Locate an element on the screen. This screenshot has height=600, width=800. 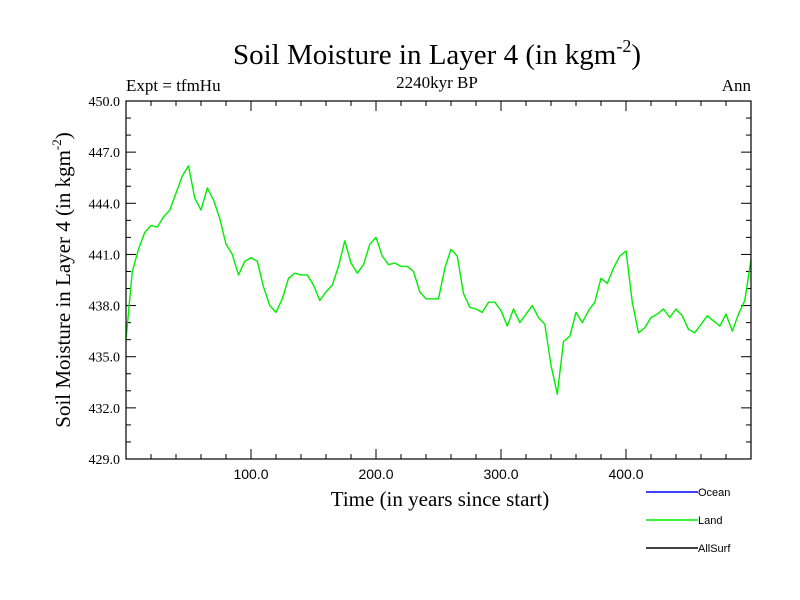
legend-label-allsurf: AllSurf is located at coordinates (714, 549).